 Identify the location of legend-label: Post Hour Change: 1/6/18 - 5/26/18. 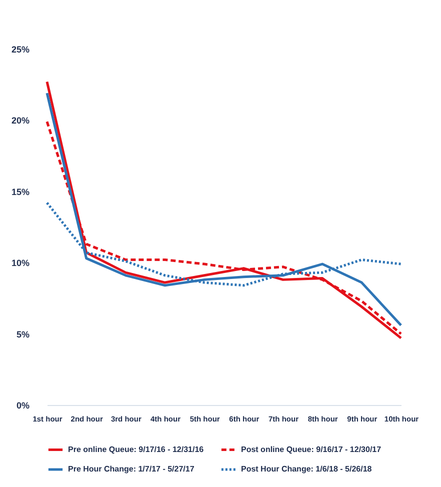
(306, 469).